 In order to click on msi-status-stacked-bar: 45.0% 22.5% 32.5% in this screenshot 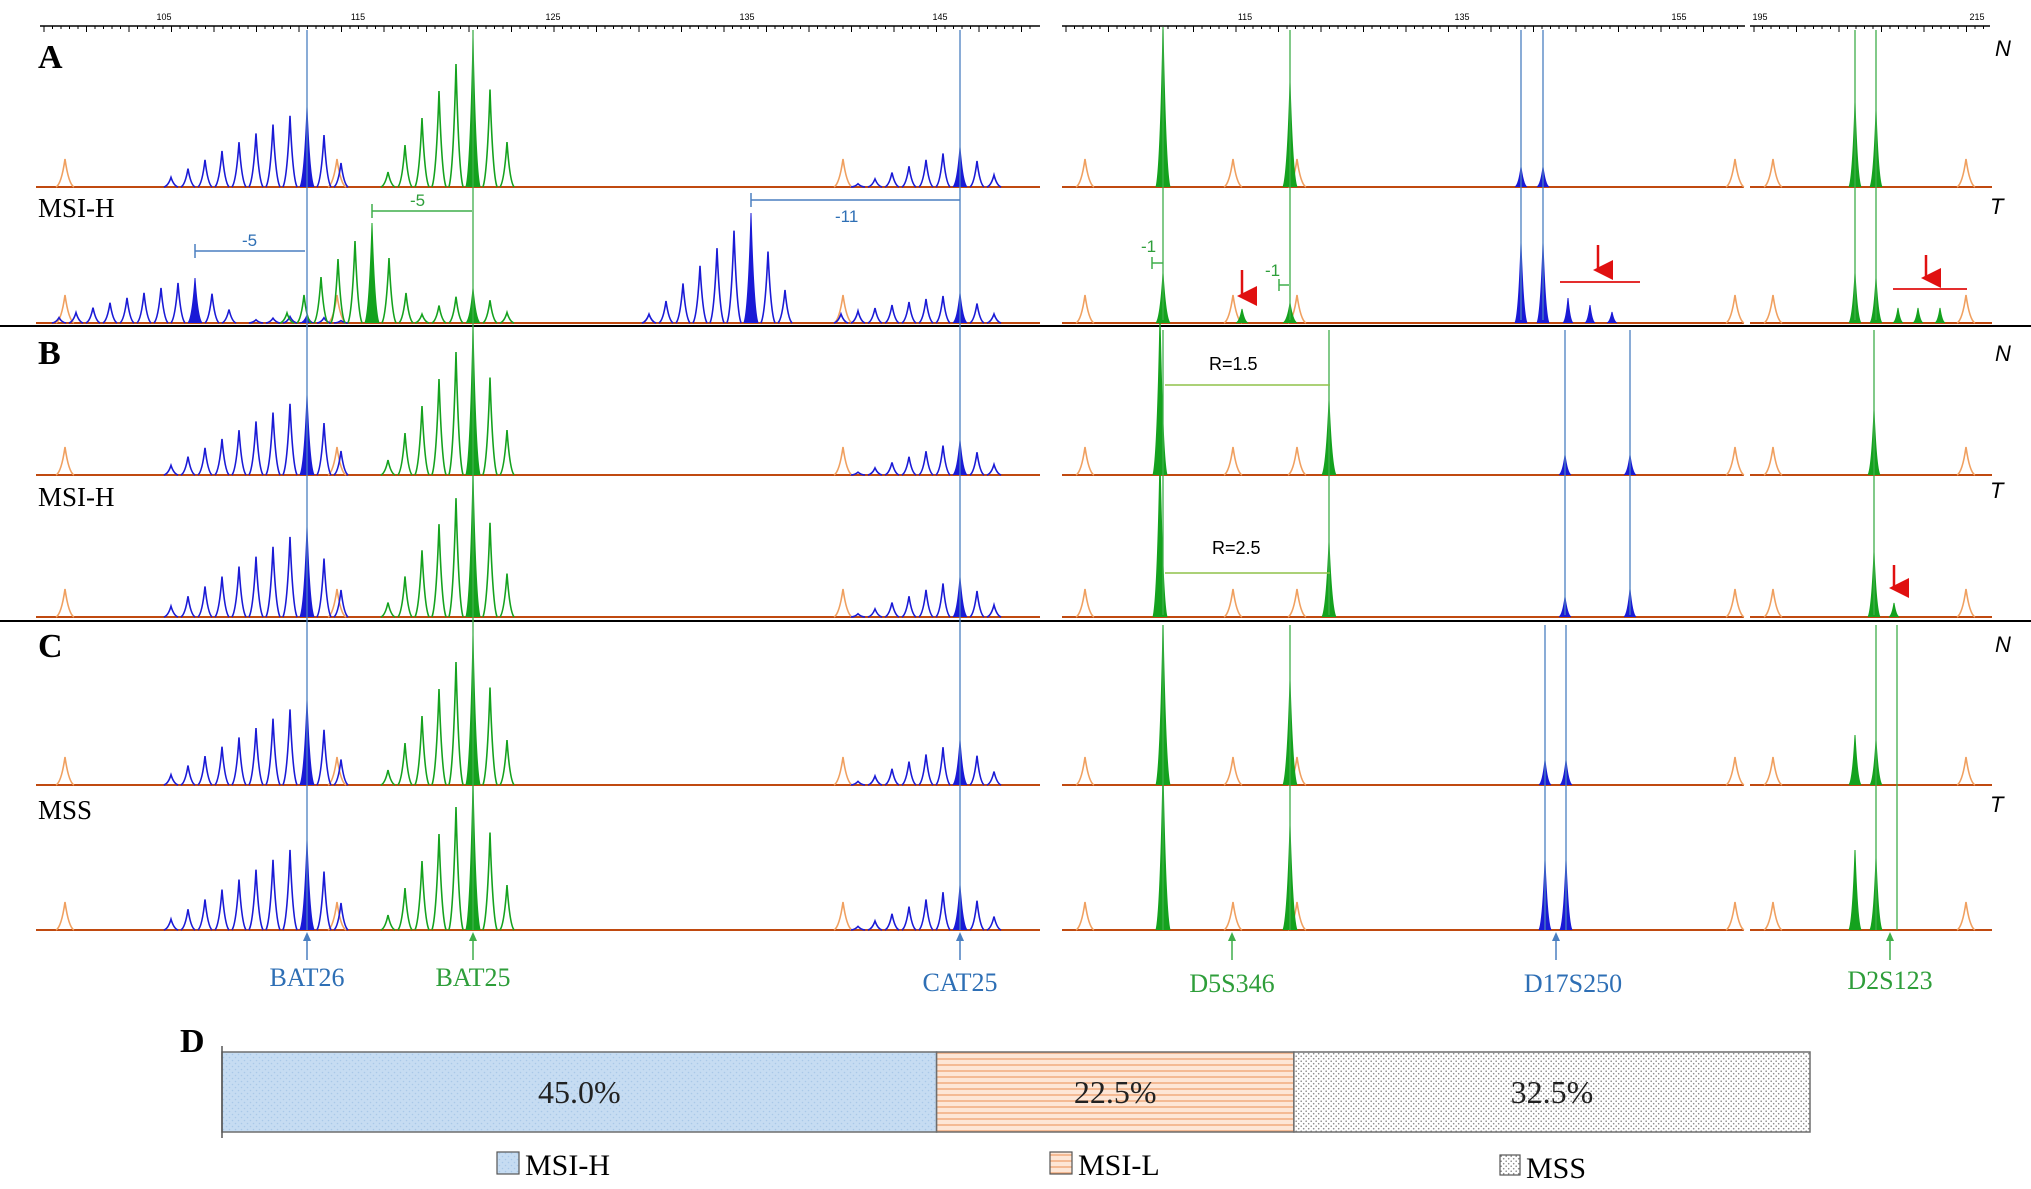, I will do `click(1016, 1092)`.